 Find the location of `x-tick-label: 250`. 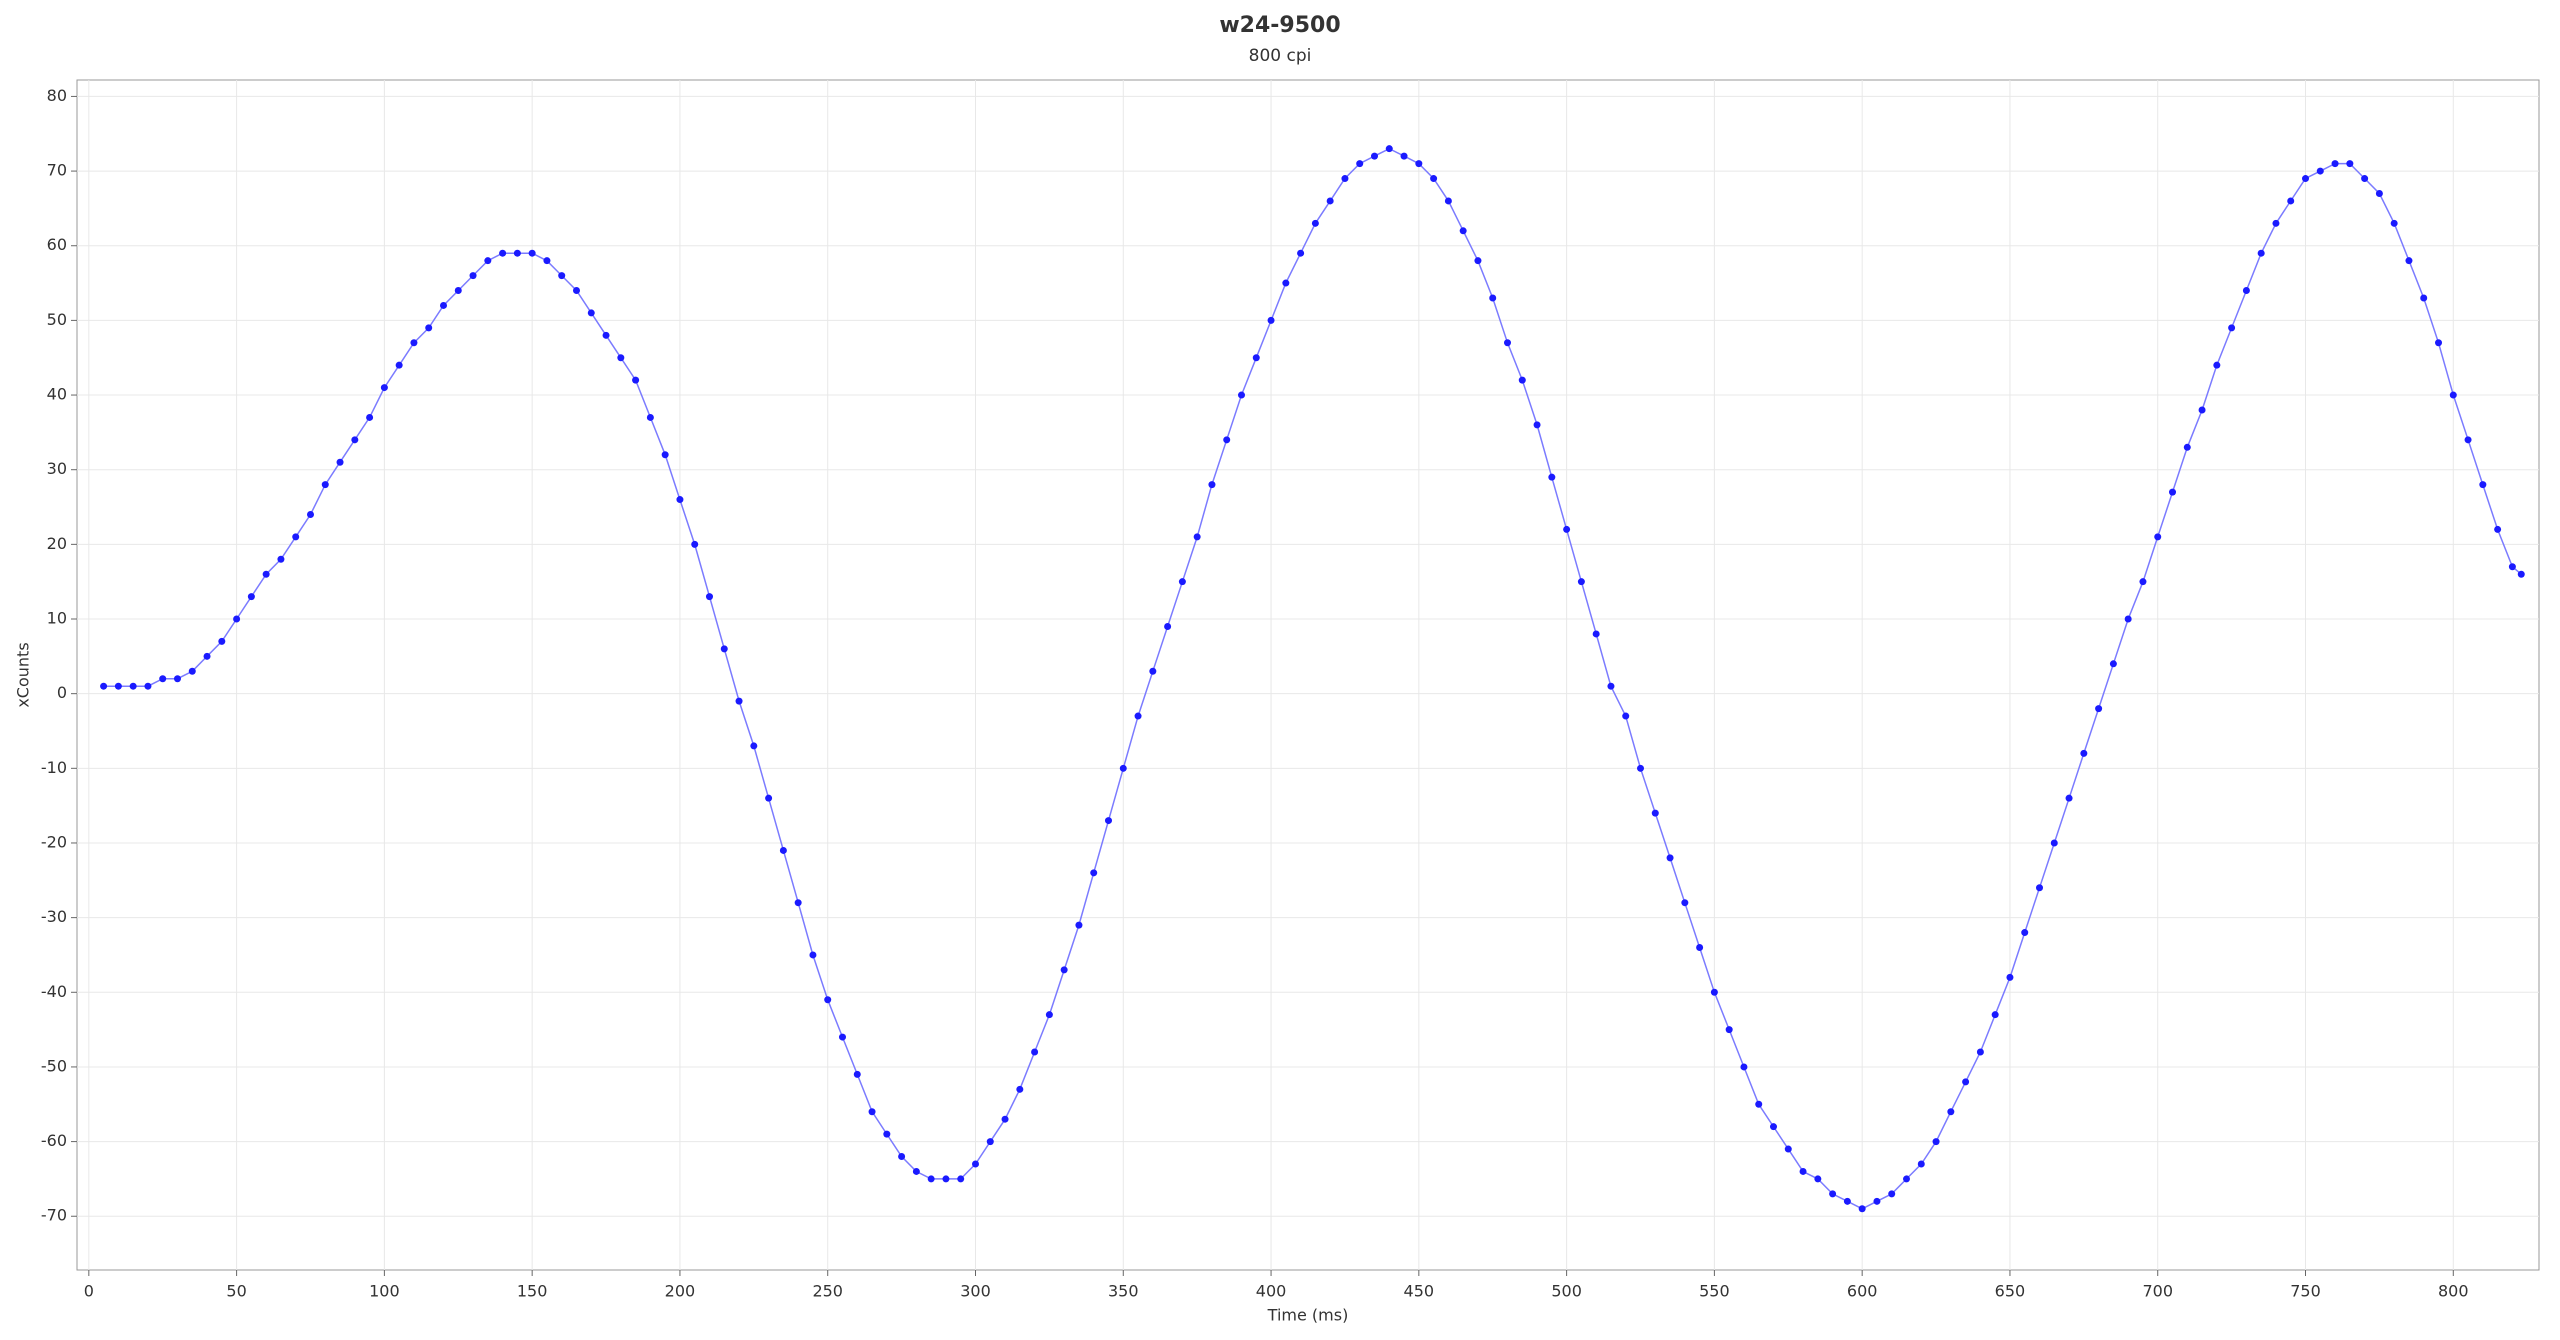

x-tick-label: 250 is located at coordinates (827, 1291).